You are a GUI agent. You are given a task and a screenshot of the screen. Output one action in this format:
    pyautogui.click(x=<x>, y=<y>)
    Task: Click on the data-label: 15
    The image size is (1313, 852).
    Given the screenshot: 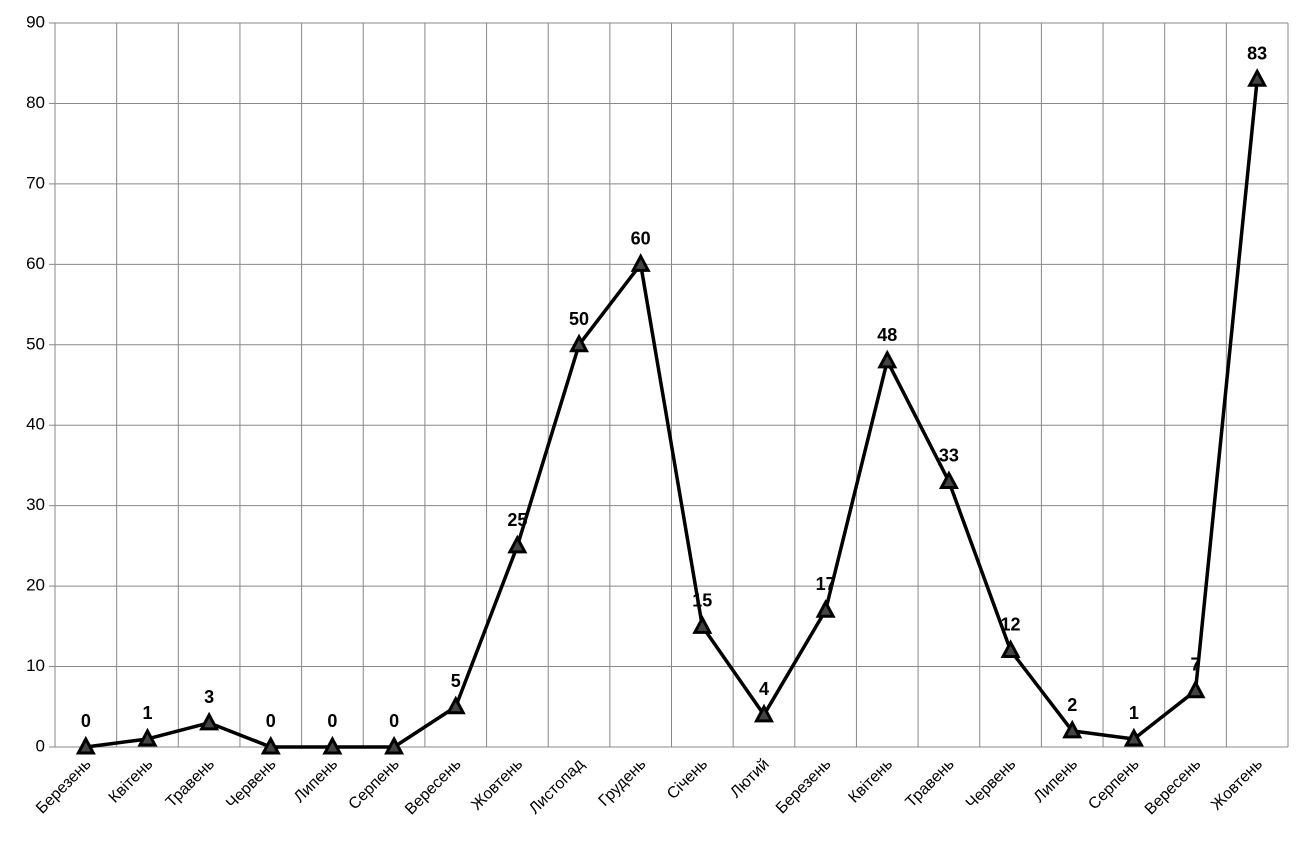 What is the action you would take?
    pyautogui.click(x=702, y=600)
    